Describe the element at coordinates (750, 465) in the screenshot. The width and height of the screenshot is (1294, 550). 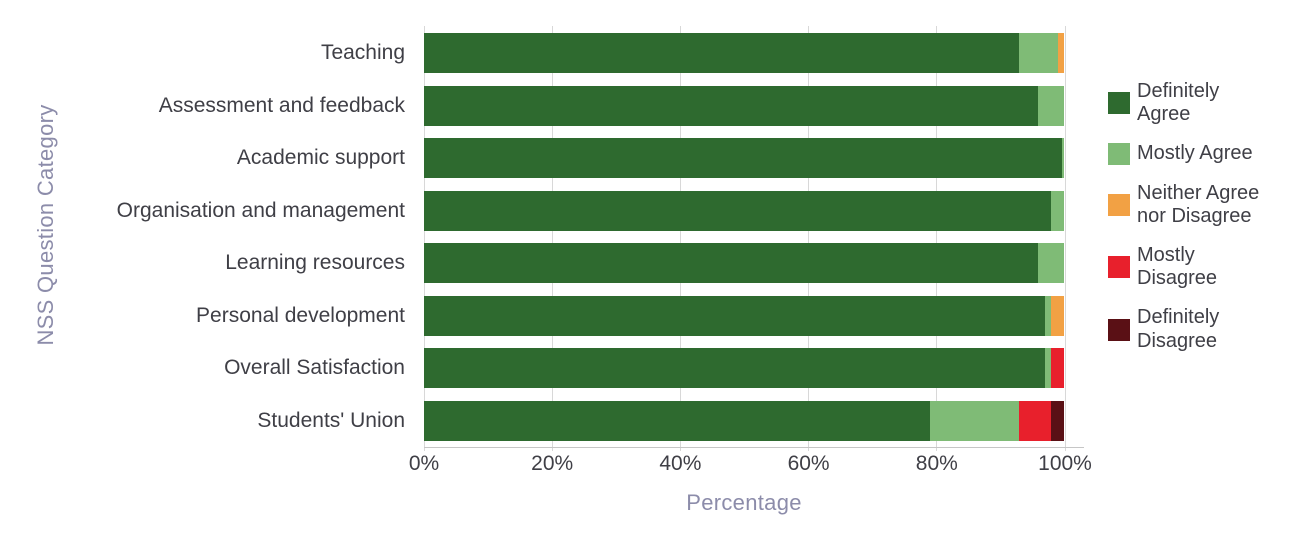
I see `x-axis-ticks: 0% 20% 40% 60% 80% 100%` at that location.